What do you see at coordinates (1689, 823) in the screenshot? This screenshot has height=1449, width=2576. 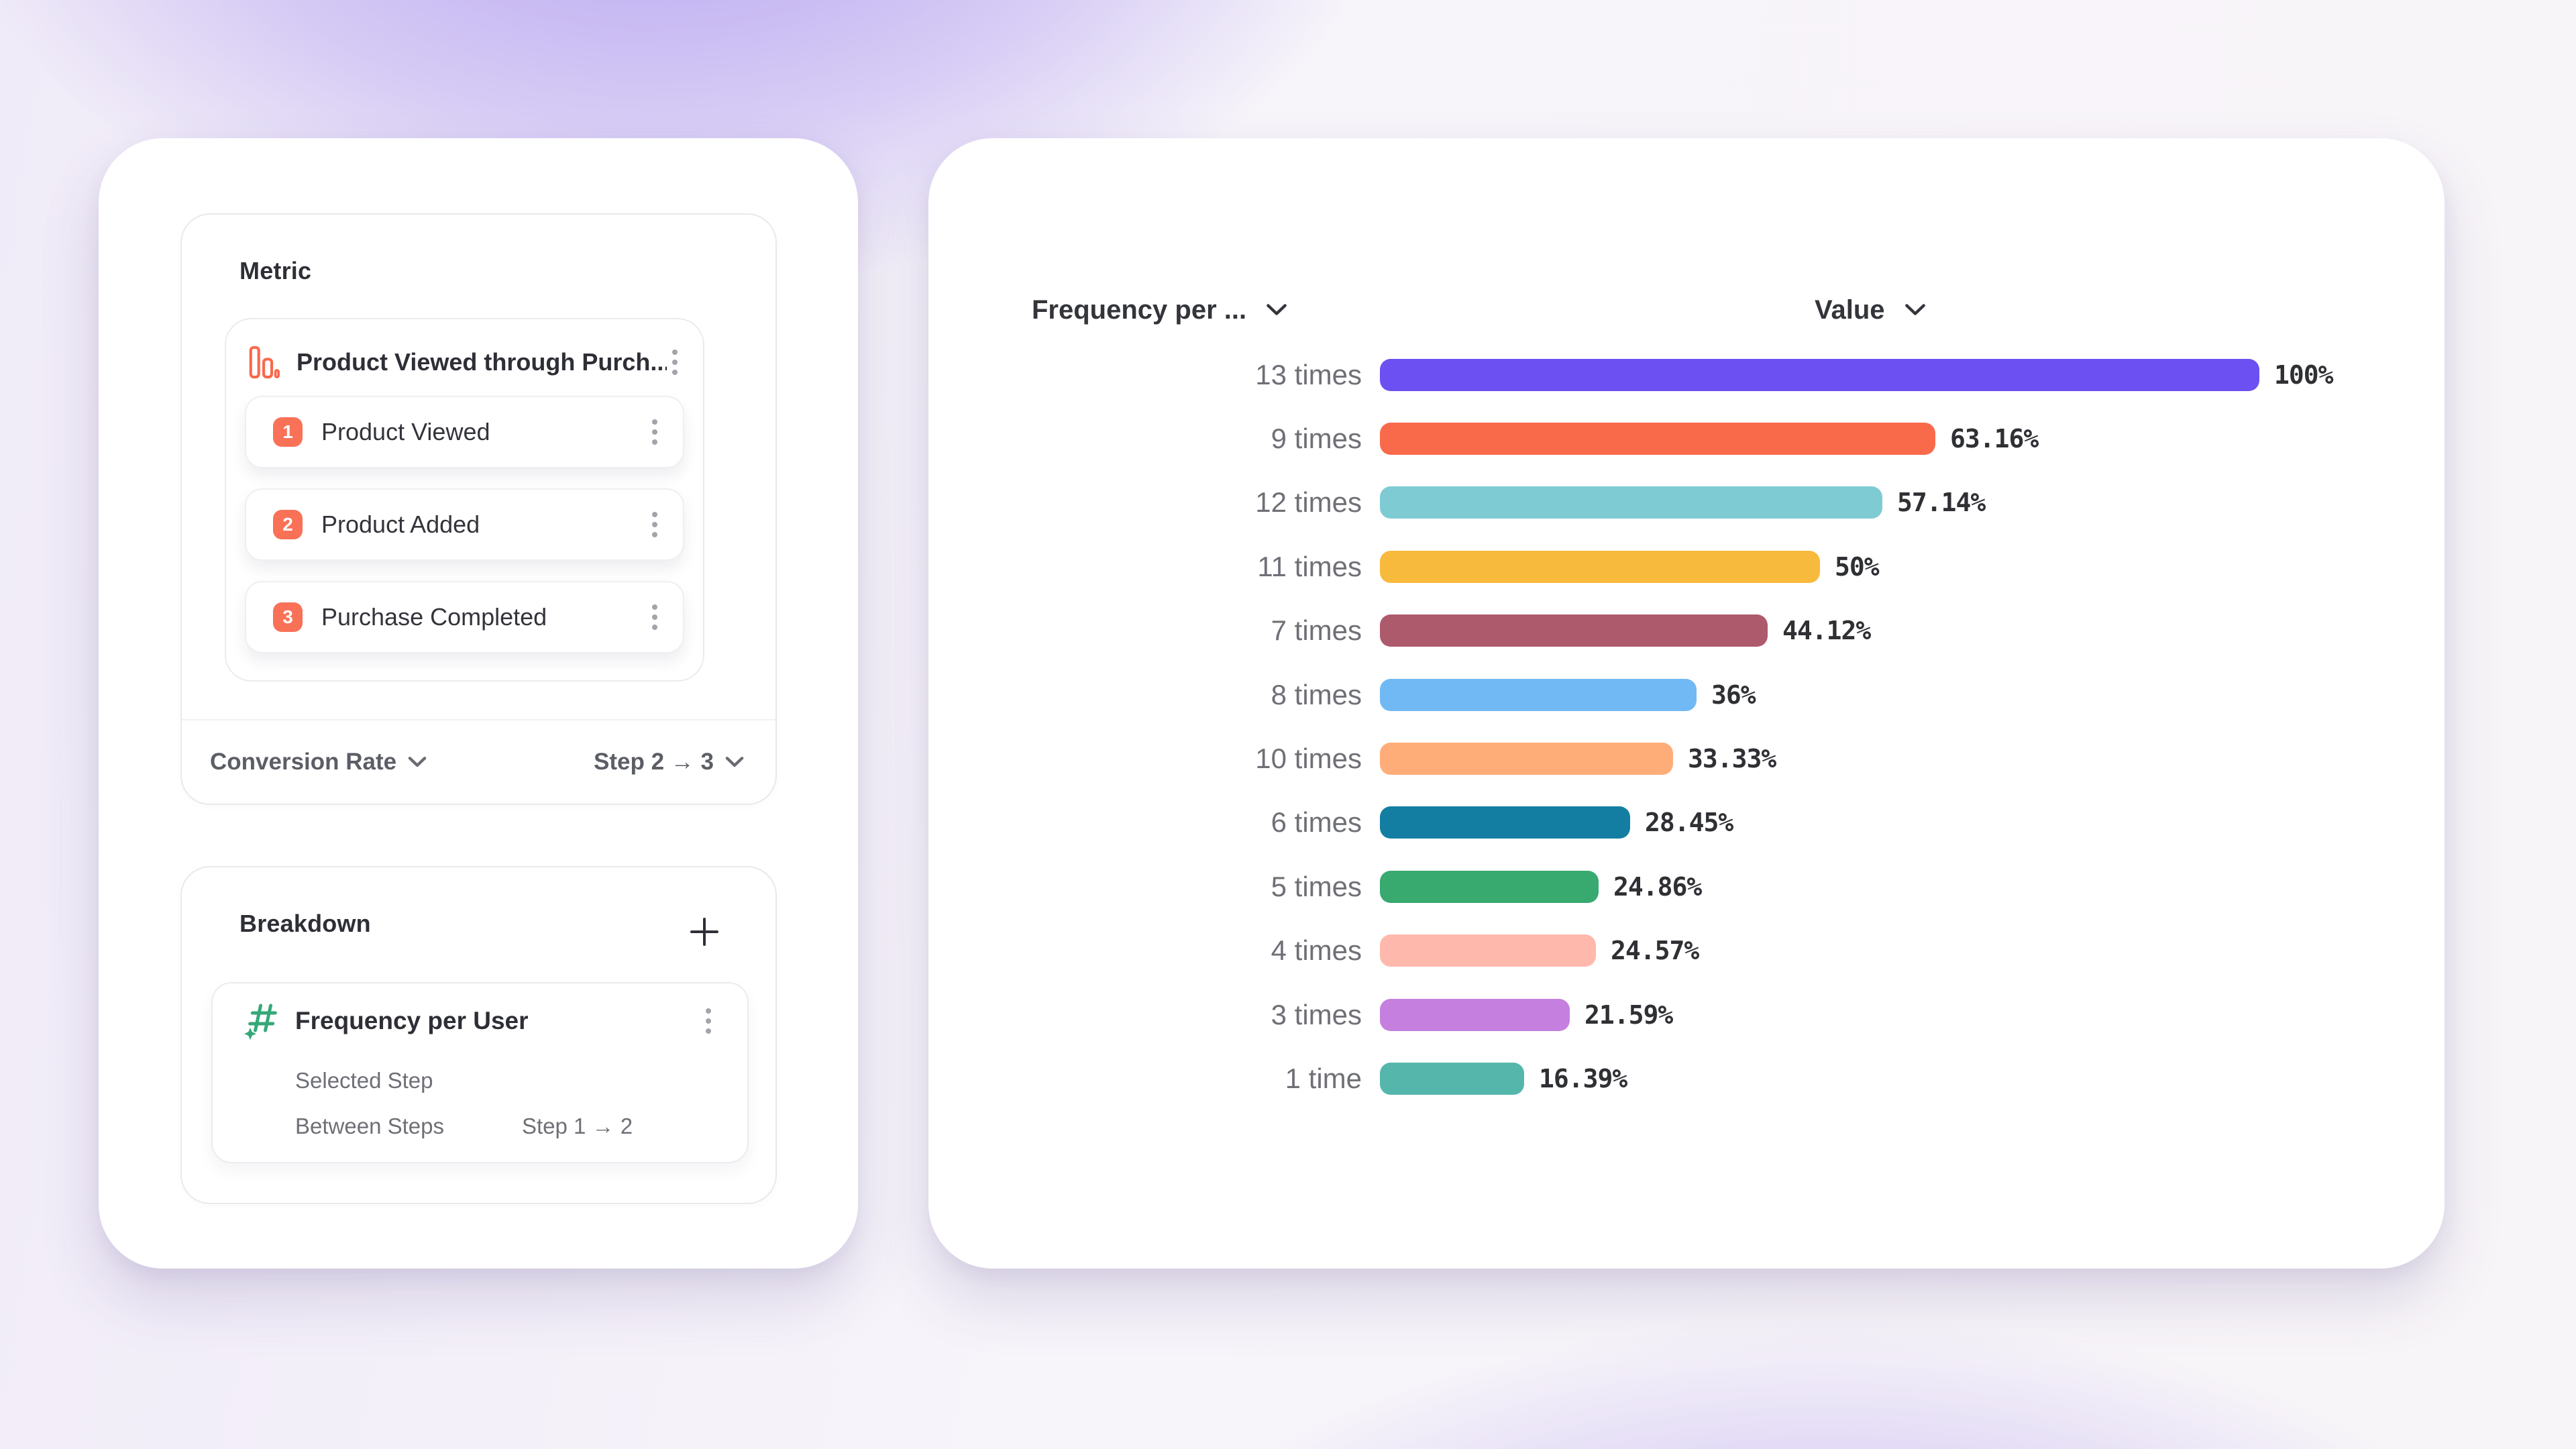 I see `bar-value-label: 28.45%` at bounding box center [1689, 823].